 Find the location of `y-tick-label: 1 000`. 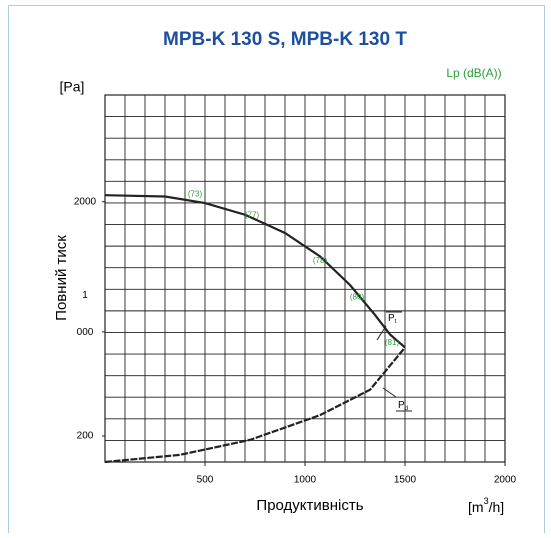

y-tick-label: 1 000 is located at coordinates (85, 313).